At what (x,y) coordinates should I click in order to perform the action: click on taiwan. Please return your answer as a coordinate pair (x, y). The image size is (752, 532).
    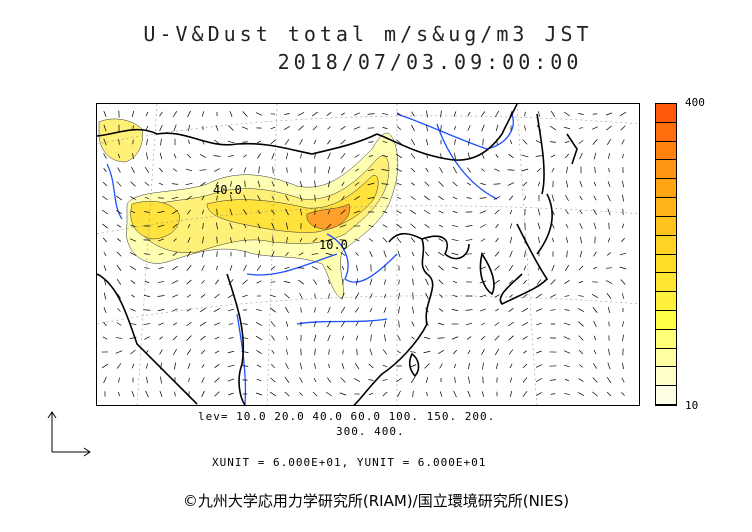
    Looking at the image, I should click on (414, 365).